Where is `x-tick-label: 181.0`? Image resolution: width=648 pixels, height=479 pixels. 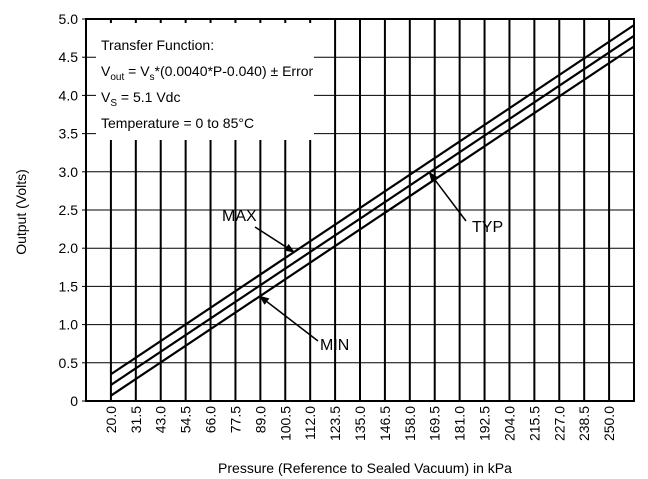 x-tick-label: 181.0 is located at coordinates (460, 423).